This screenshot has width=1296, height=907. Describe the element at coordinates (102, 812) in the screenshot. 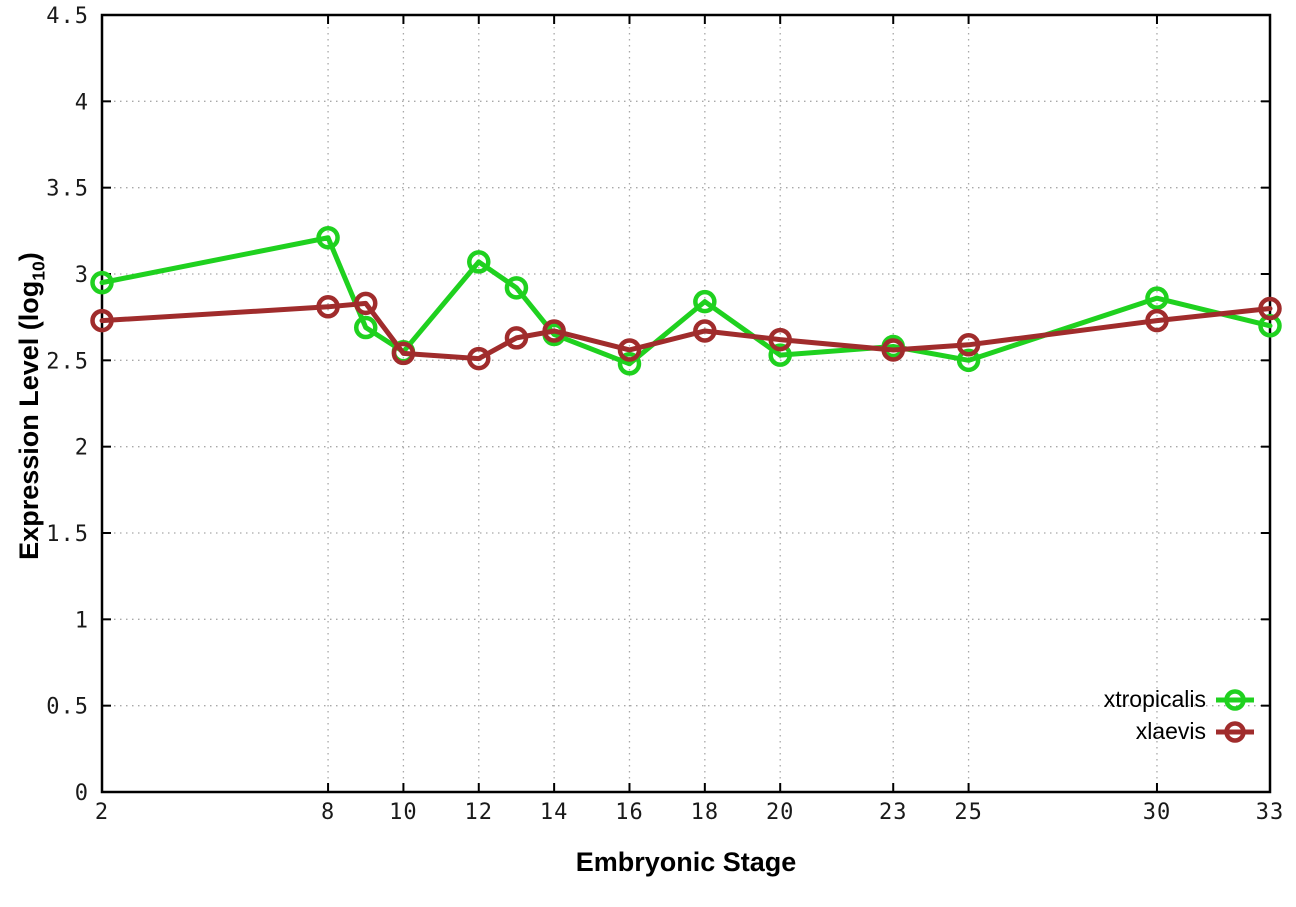

I see `x-tick-label: 2` at that location.